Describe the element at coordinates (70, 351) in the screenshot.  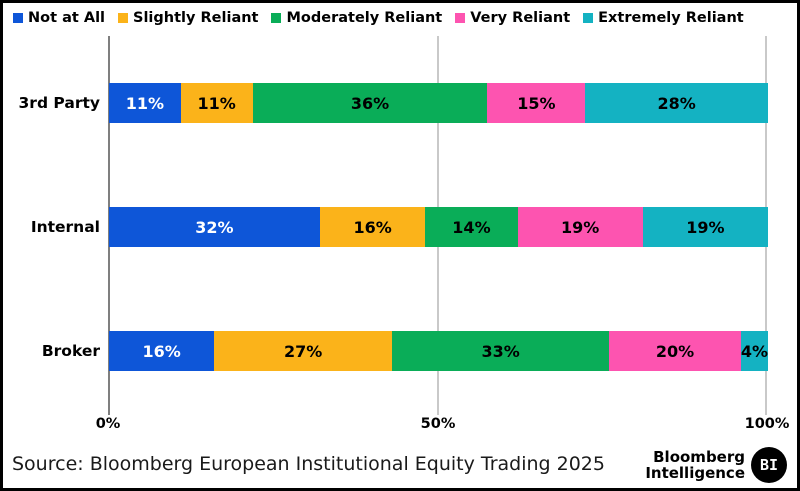
I see `category-label-broker: Broker` at that location.